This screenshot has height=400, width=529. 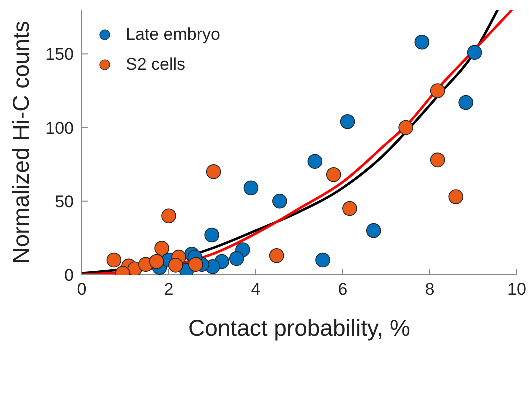 What do you see at coordinates (64, 202) in the screenshot?
I see `y-tick-label: 50` at bounding box center [64, 202].